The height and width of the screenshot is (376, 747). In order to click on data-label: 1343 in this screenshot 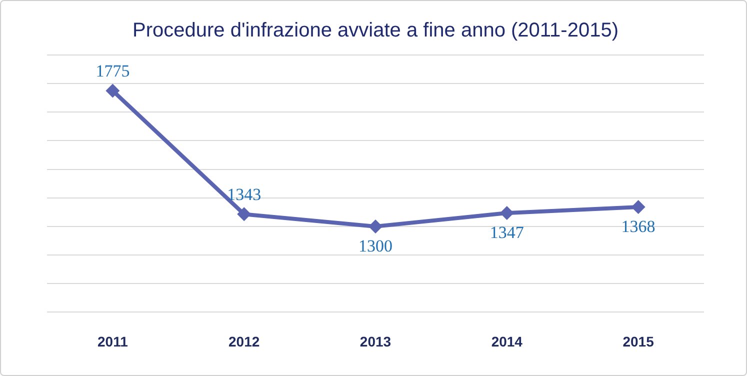, I will do `click(244, 194)`.